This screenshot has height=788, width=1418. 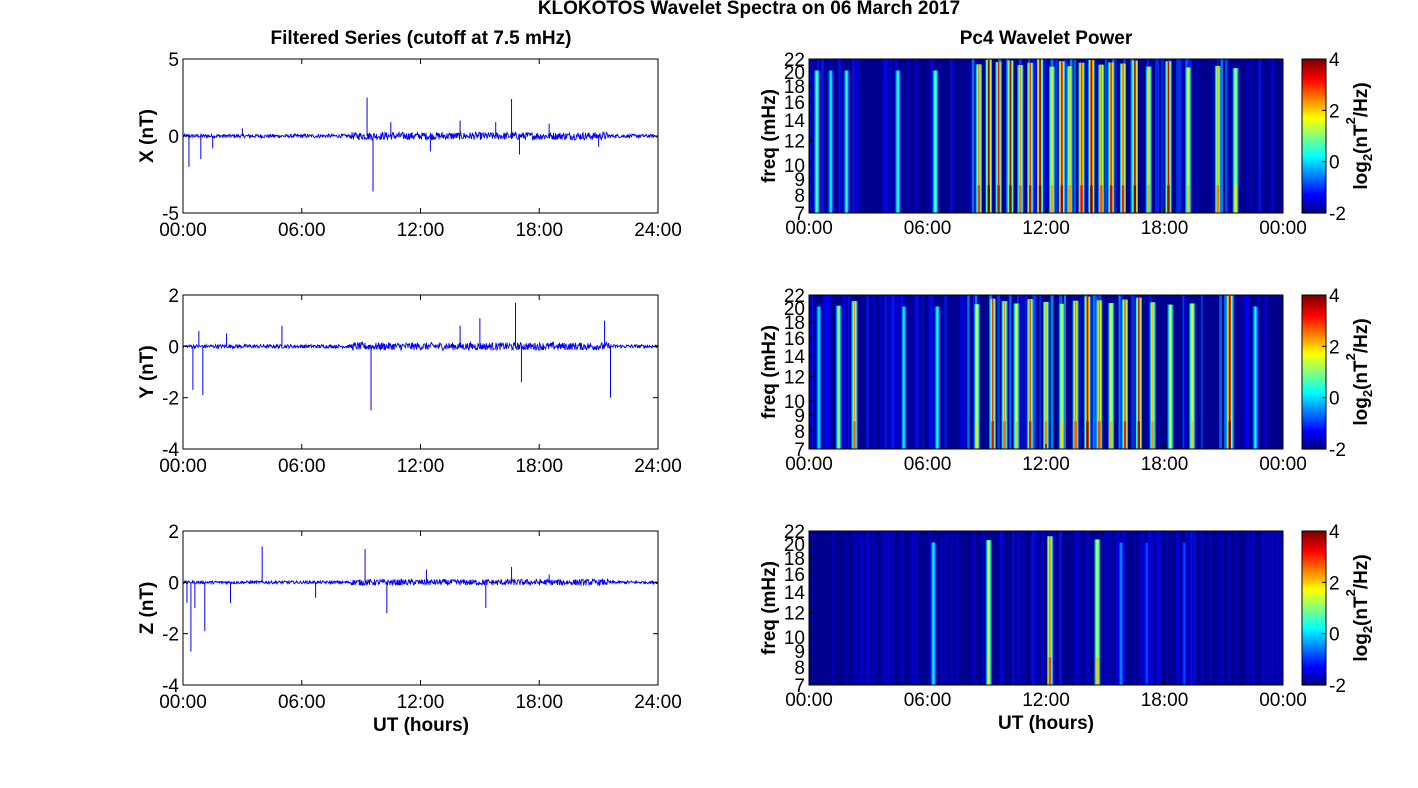 What do you see at coordinates (1334, 60) in the screenshot?
I see `colorbar-tick-label: 4` at bounding box center [1334, 60].